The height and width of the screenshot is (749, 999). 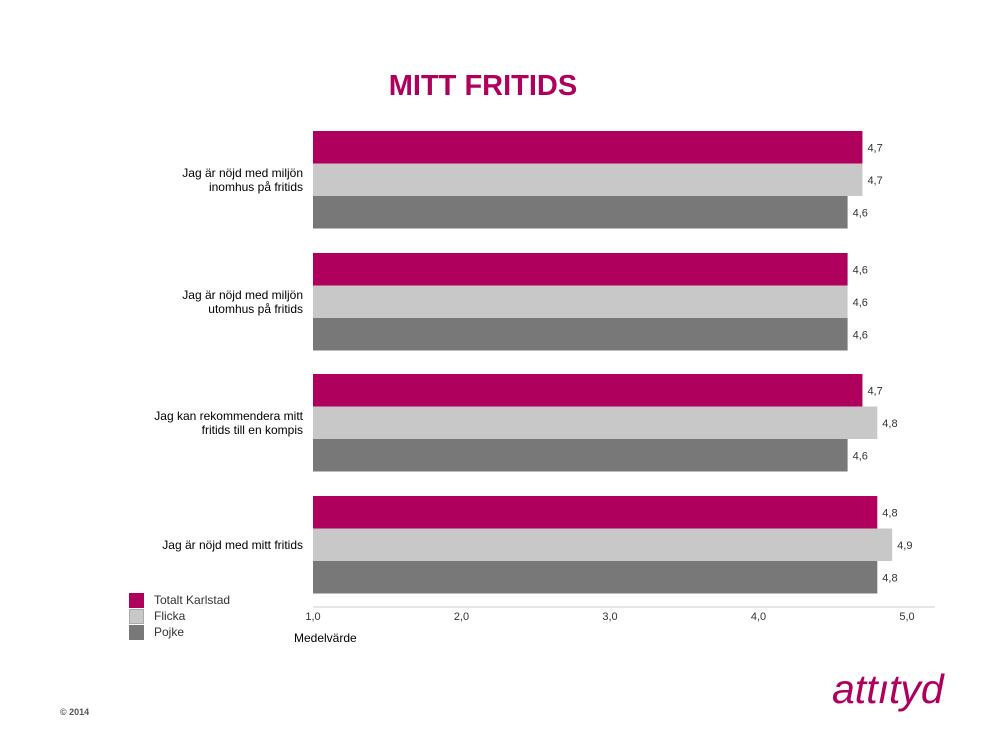 I want to click on data-label-0-1: 4,7, so click(x=874, y=181).